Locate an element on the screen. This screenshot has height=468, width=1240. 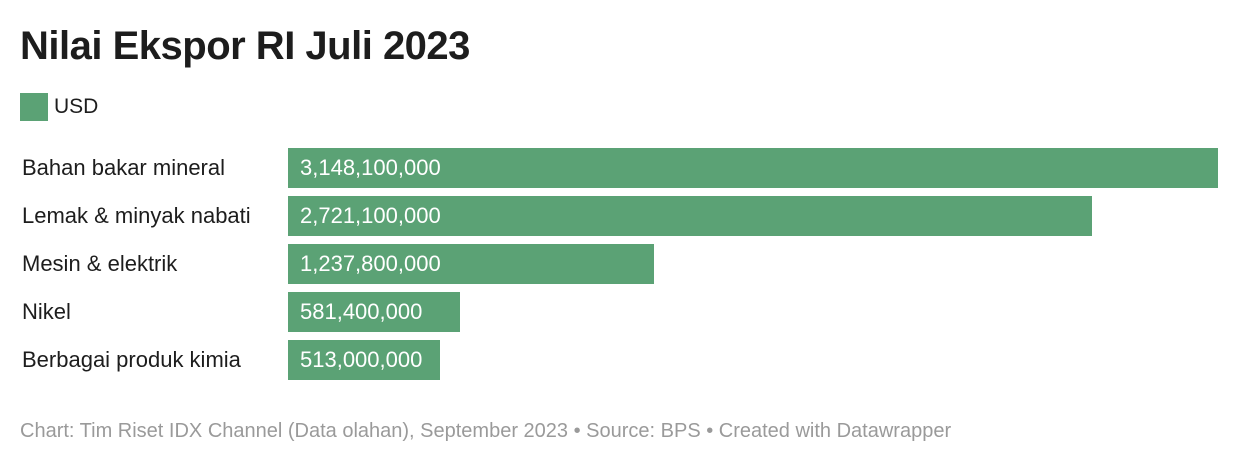
bar-value-label: 513,000,000 is located at coordinates (361, 359).